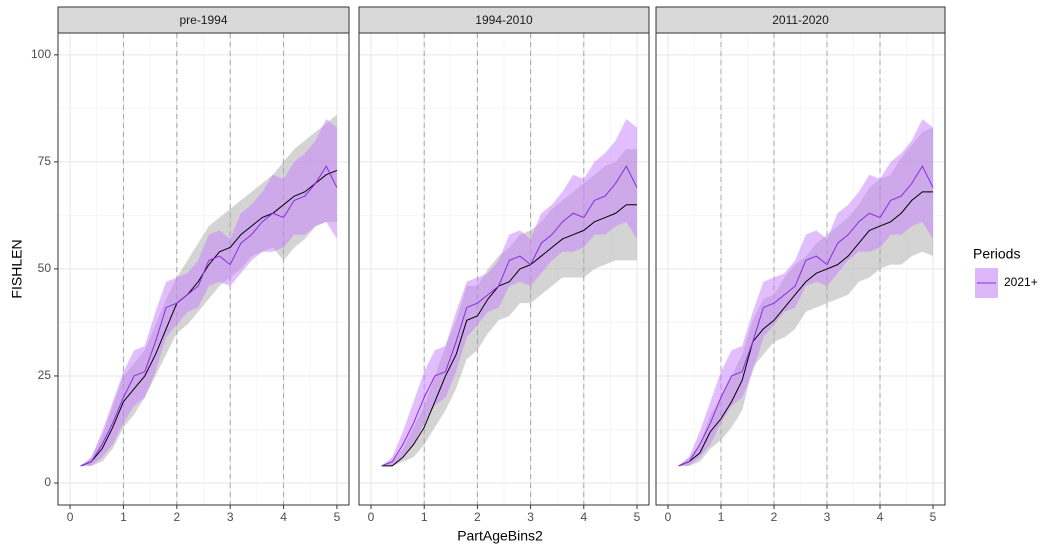 This screenshot has height=550, width=1047. What do you see at coordinates (996, 254) in the screenshot?
I see `legend-title: Periods` at bounding box center [996, 254].